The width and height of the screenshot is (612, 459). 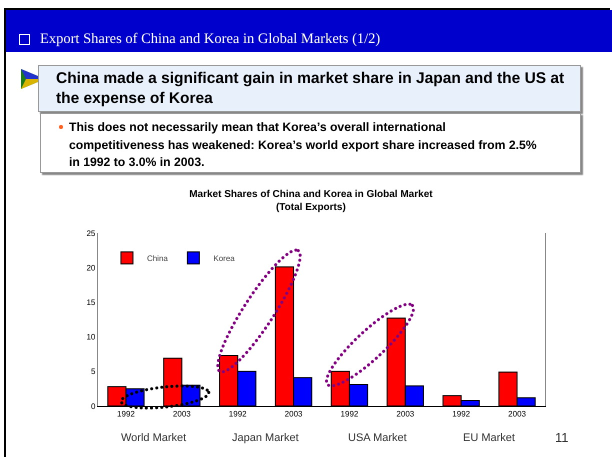 What do you see at coordinates (157, 258) in the screenshot?
I see `legend-label: China` at bounding box center [157, 258].